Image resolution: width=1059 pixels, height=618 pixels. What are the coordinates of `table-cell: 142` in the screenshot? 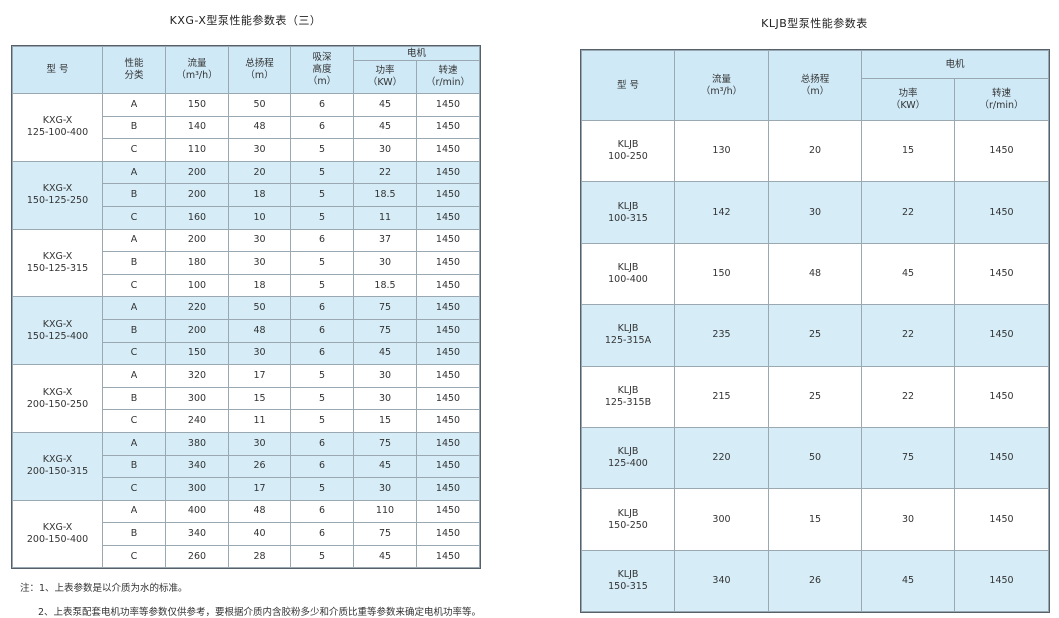 It's located at (721, 212).